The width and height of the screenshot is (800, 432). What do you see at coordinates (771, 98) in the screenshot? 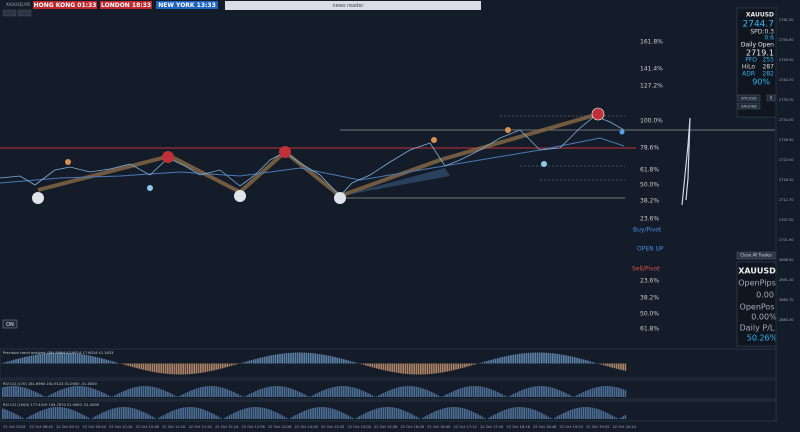
I see `close-button` at bounding box center [771, 98].